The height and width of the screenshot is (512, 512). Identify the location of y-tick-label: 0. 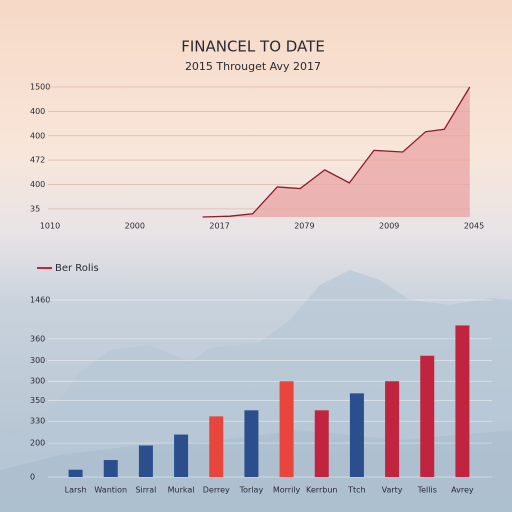
(32, 477).